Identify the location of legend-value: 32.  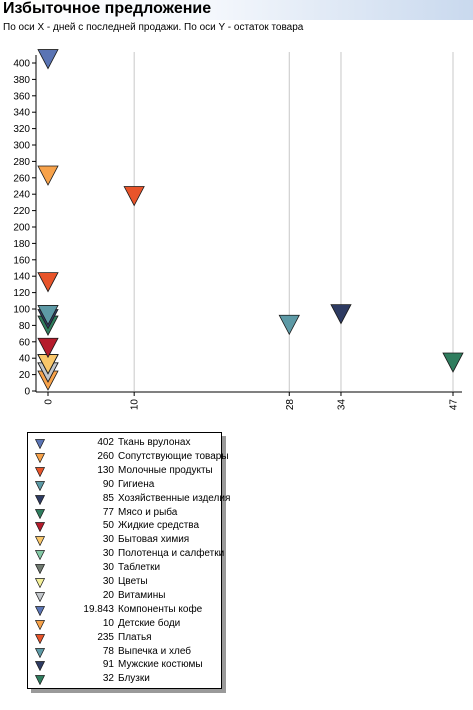
(108, 679).